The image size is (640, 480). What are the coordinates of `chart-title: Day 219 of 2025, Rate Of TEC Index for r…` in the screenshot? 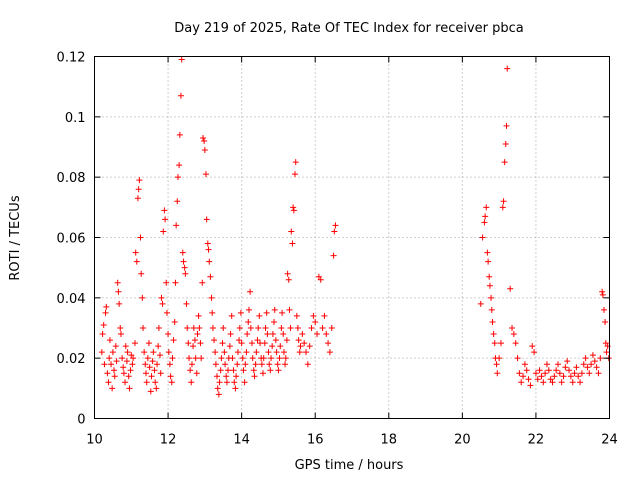 It's located at (349, 28).